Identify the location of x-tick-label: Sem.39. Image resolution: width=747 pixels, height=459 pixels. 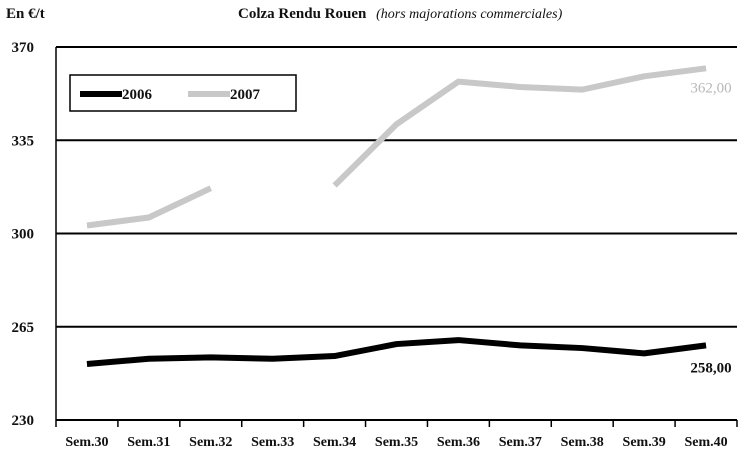
(644, 442).